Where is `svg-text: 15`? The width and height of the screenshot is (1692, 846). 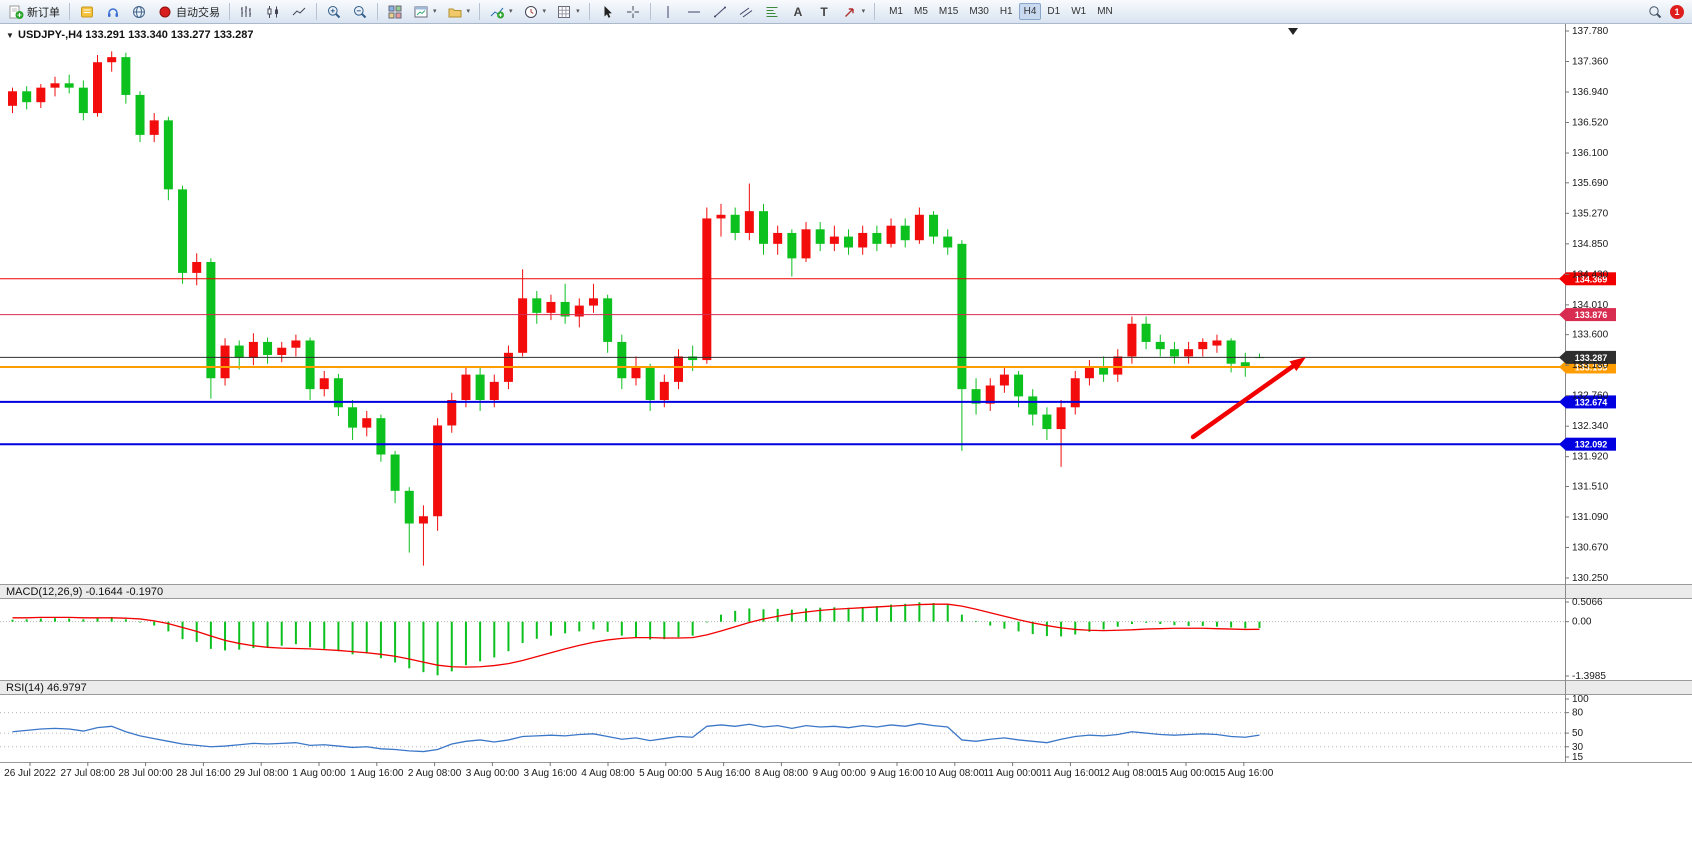
svg-text: 15 is located at coordinates (1578, 757).